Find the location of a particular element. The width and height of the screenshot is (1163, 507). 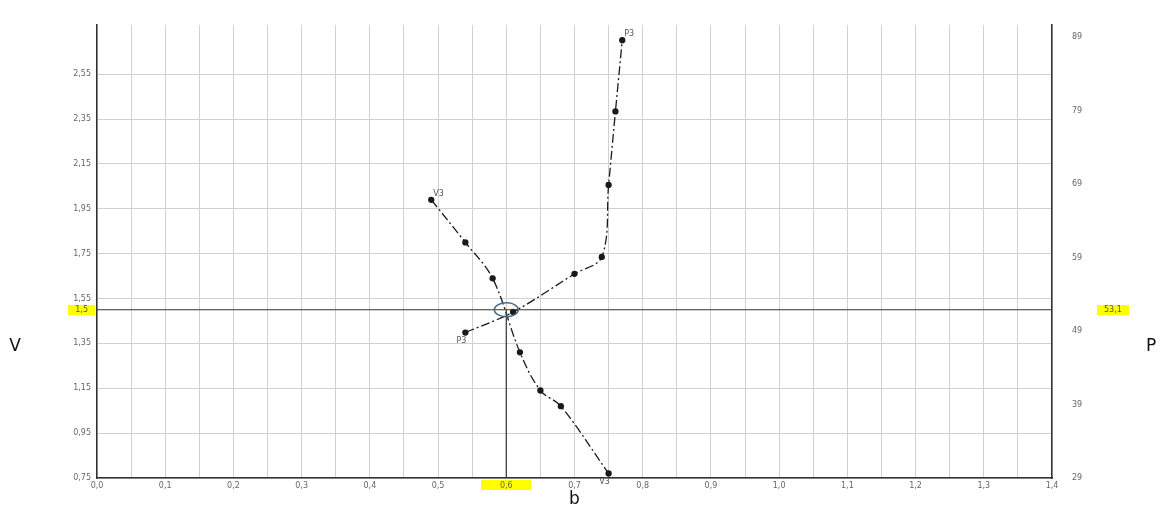

x-tick-label: 0,6 is located at coordinates (506, 485).